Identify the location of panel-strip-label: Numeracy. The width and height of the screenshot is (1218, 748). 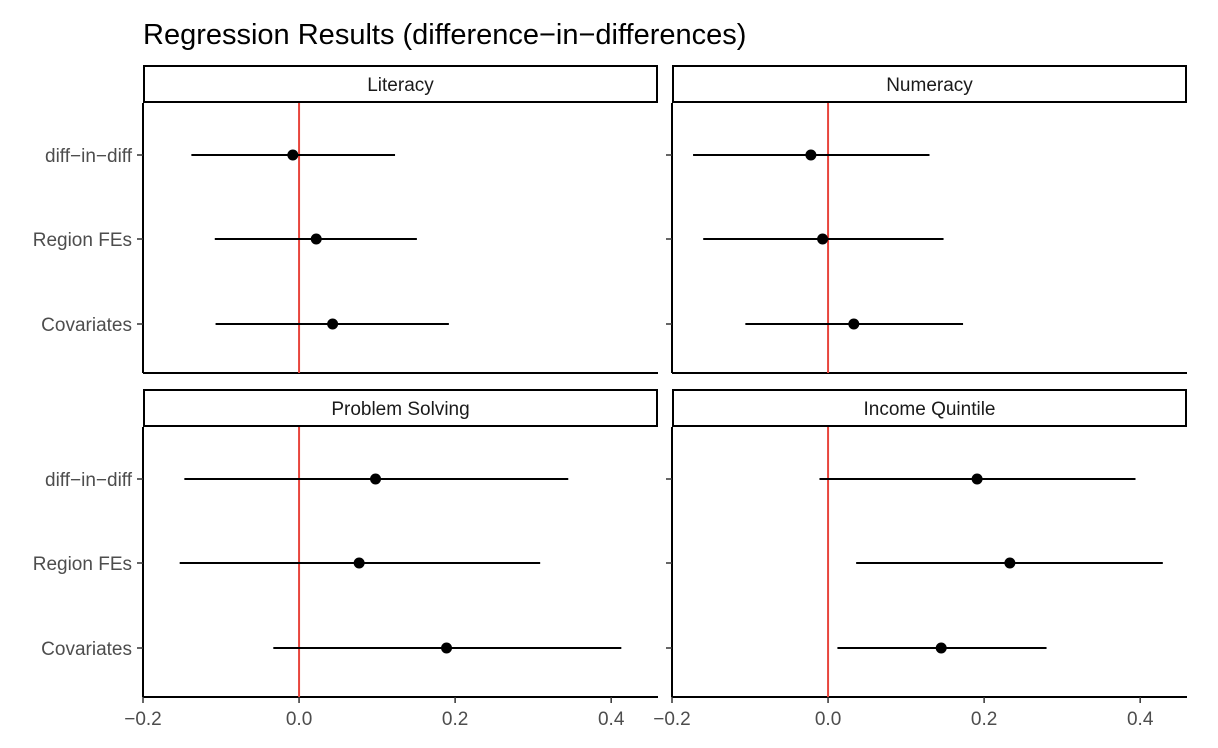
(929, 85).